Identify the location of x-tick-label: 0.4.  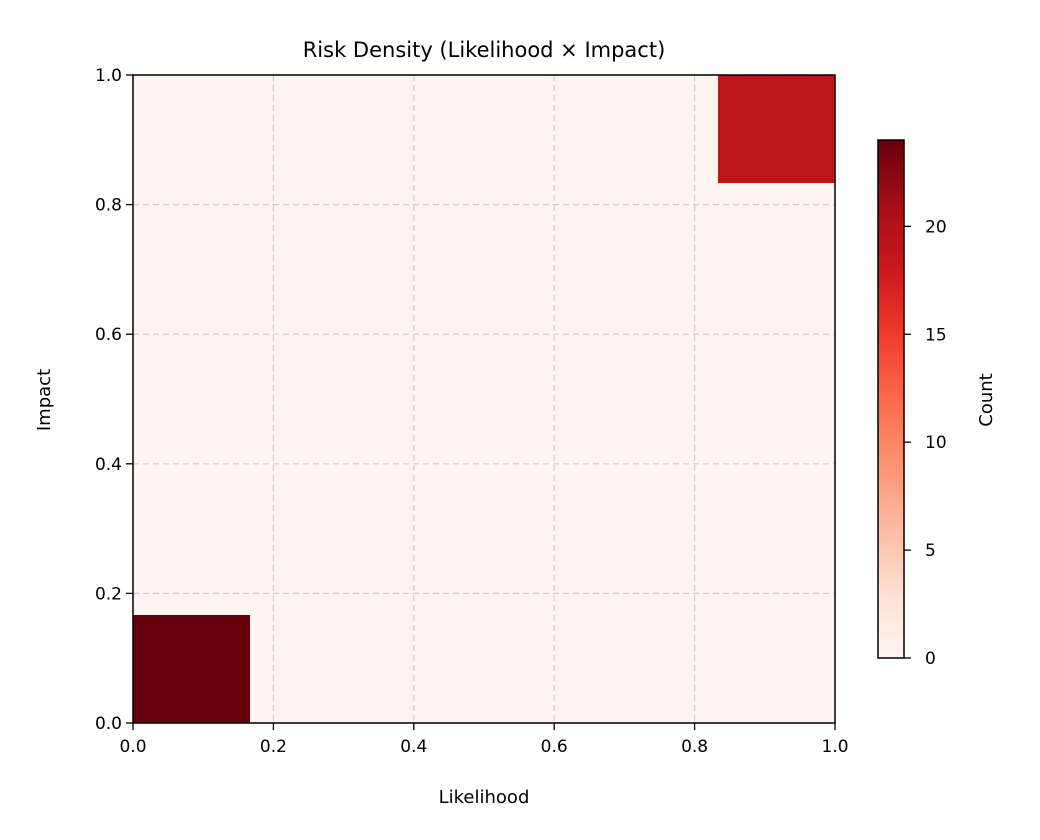
(413, 747).